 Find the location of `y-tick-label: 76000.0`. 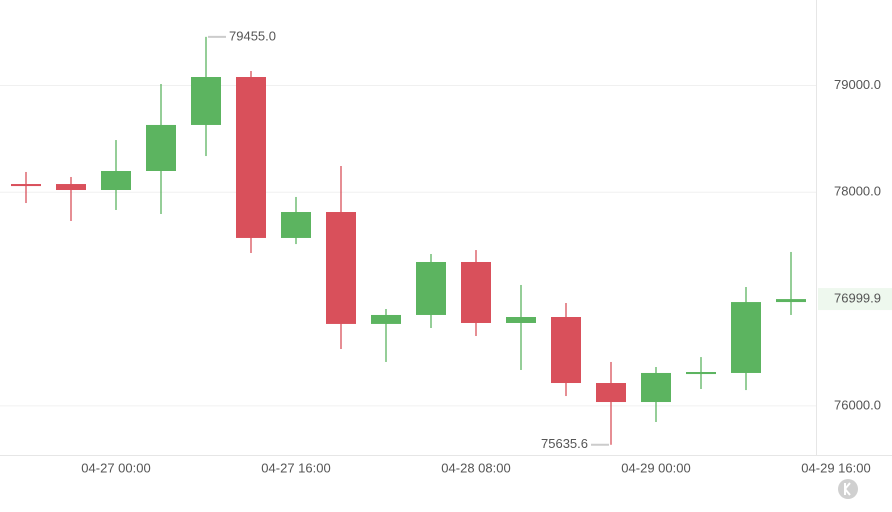

y-tick-label: 76000.0 is located at coordinates (857, 404).